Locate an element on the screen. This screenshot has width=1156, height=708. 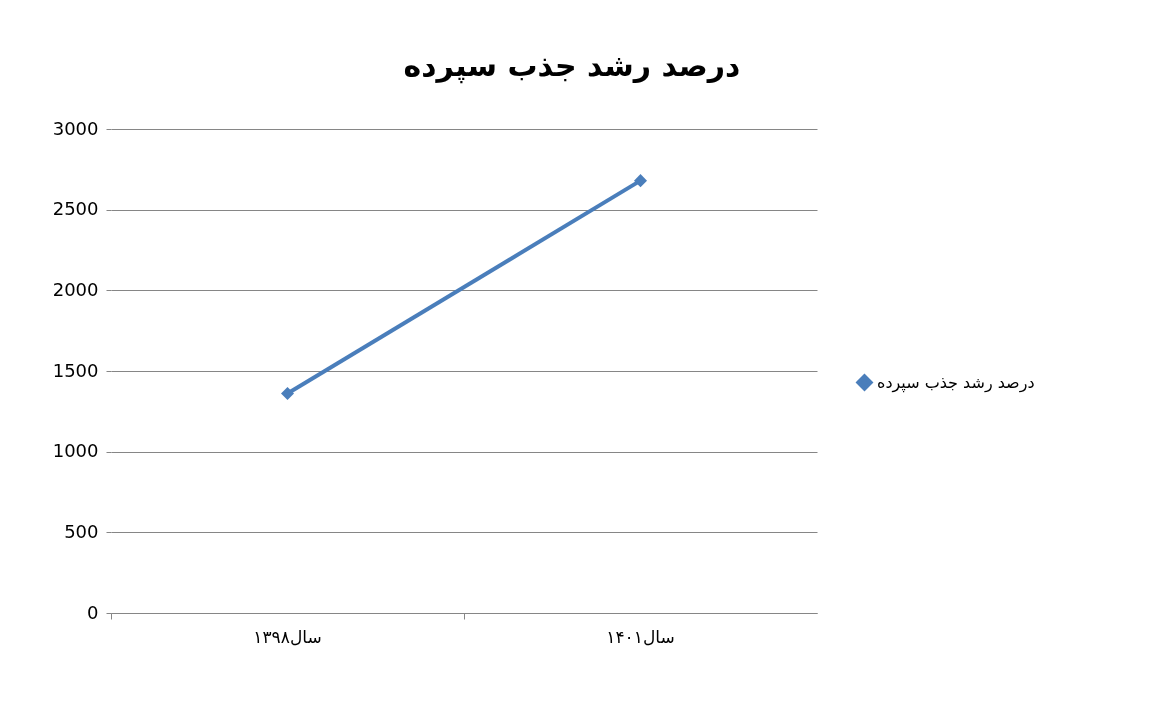
y-tick-label: 2000 is located at coordinates (75, 289).